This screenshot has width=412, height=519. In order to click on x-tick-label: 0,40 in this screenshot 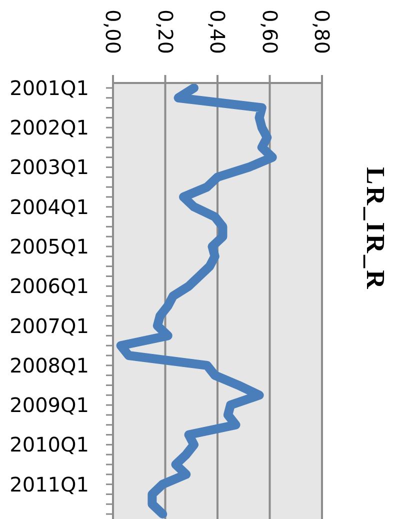, I will do `click(218, 31)`.